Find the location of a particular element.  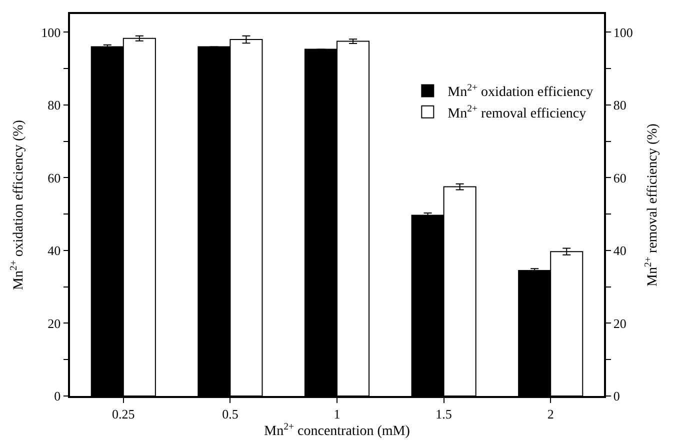

y2-tick-label: 60 is located at coordinates (619, 178).